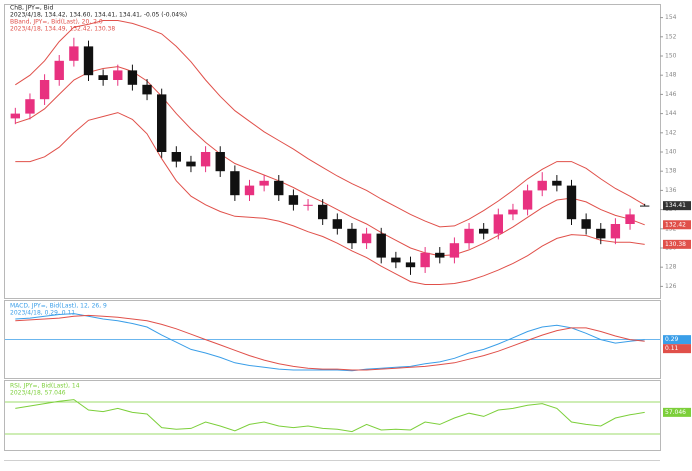 Image resolution: width=692 pixels, height=471 pixels. Describe the element at coordinates (58, 306) in the screenshot. I see `panel-title: MACD, JPY=, Bid(Last), 12, 26, 9` at that location.